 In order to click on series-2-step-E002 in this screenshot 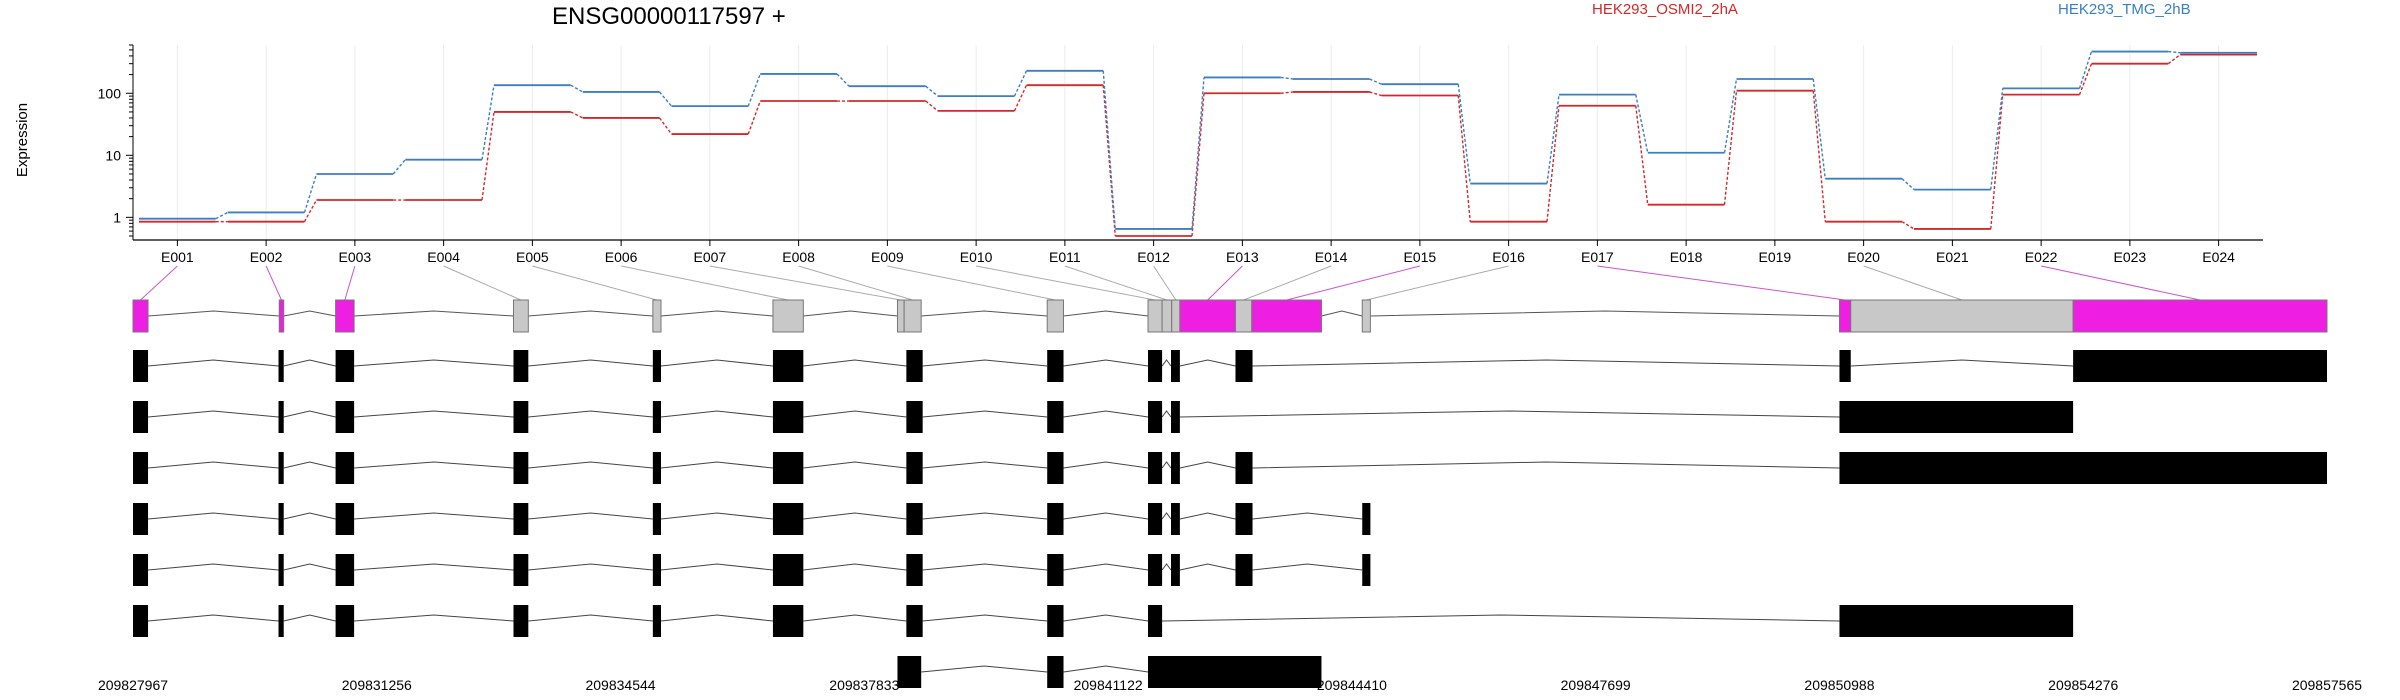, I will do `click(310, 193)`.